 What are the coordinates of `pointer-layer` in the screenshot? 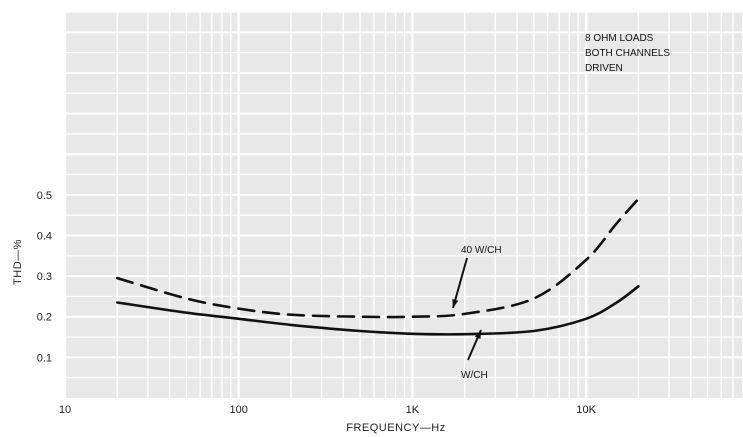 It's located at (467, 309).